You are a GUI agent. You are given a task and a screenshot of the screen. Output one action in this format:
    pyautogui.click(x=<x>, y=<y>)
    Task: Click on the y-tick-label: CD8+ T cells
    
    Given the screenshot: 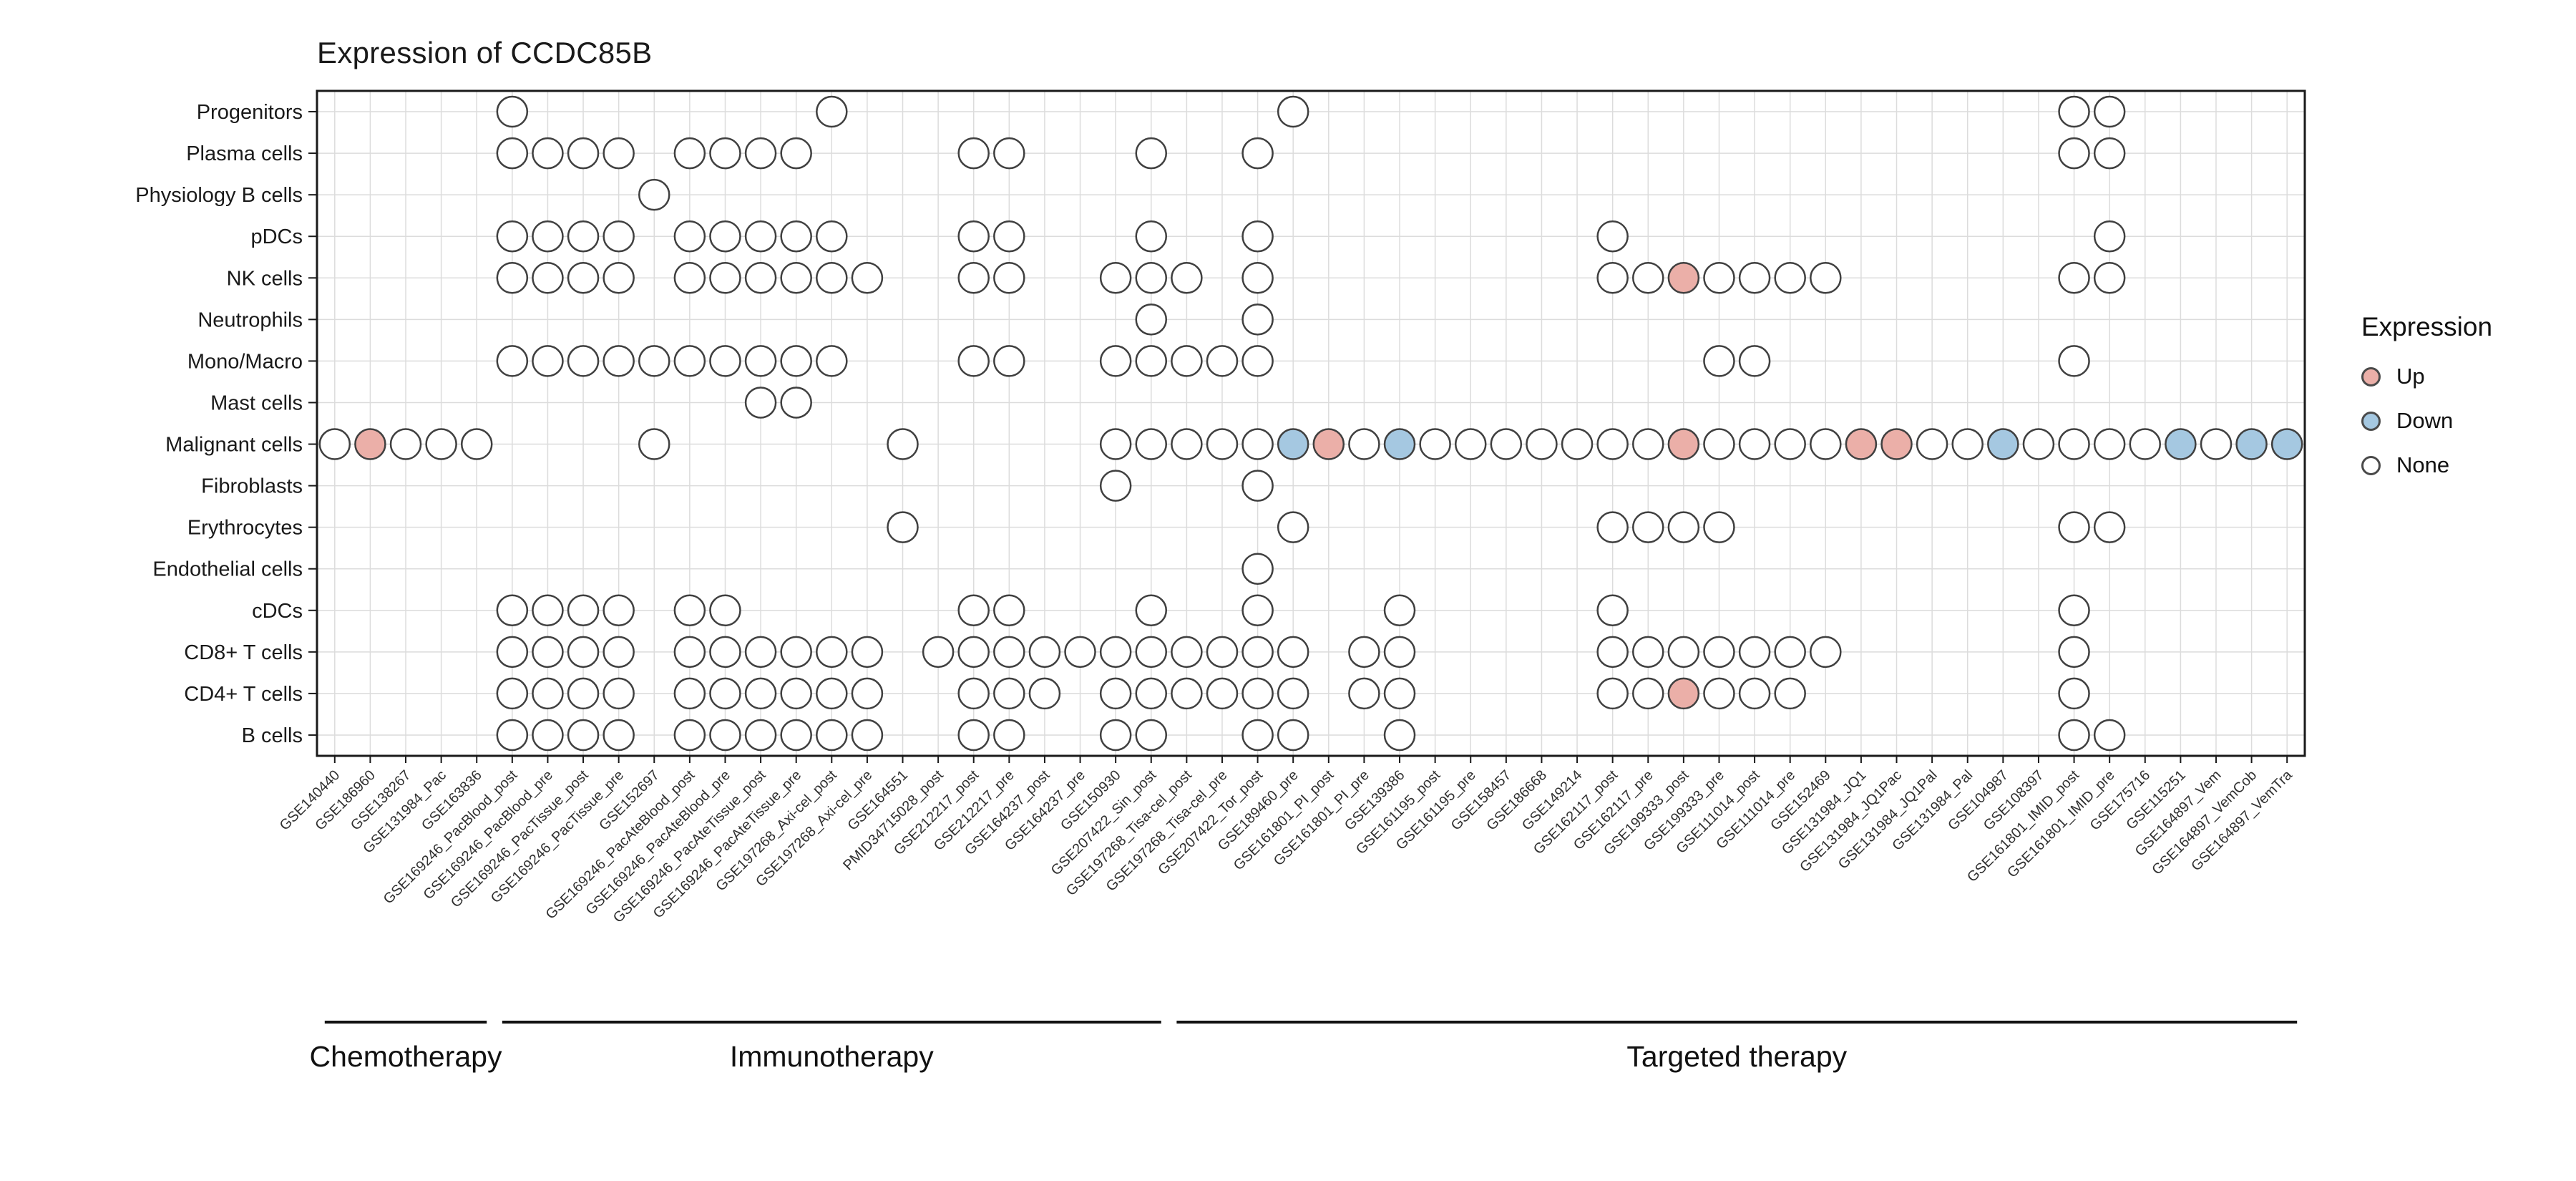 What is the action you would take?
    pyautogui.click(x=243, y=652)
    